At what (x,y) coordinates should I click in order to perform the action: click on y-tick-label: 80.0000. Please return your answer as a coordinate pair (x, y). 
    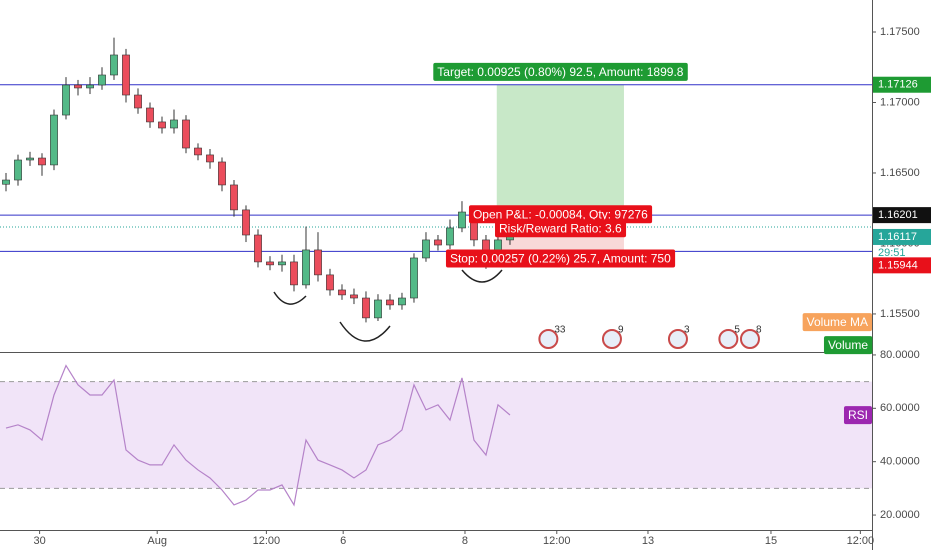
    Looking at the image, I should click on (900, 355).